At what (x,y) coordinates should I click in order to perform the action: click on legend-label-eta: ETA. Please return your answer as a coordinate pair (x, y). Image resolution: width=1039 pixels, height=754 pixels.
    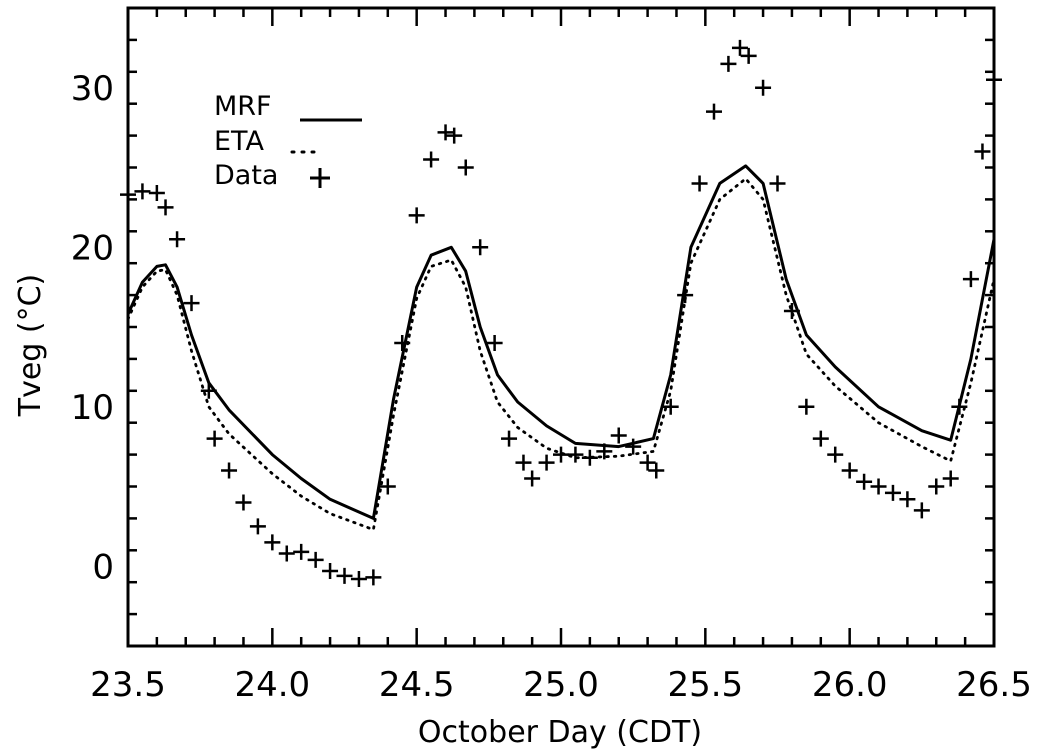
    Looking at the image, I should click on (239, 141).